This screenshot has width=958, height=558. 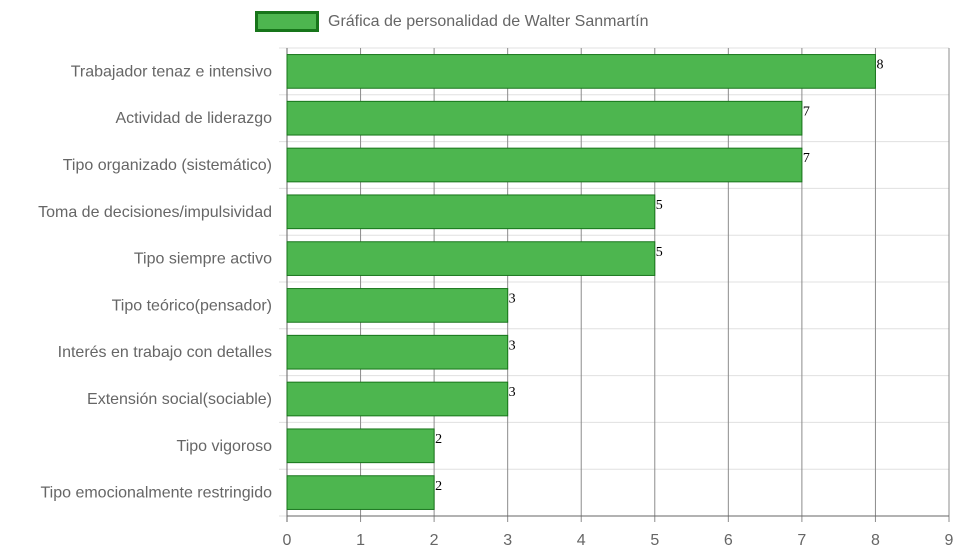 What do you see at coordinates (167, 165) in the screenshot?
I see `category-label: Tipo organizado (sistemático)` at bounding box center [167, 165].